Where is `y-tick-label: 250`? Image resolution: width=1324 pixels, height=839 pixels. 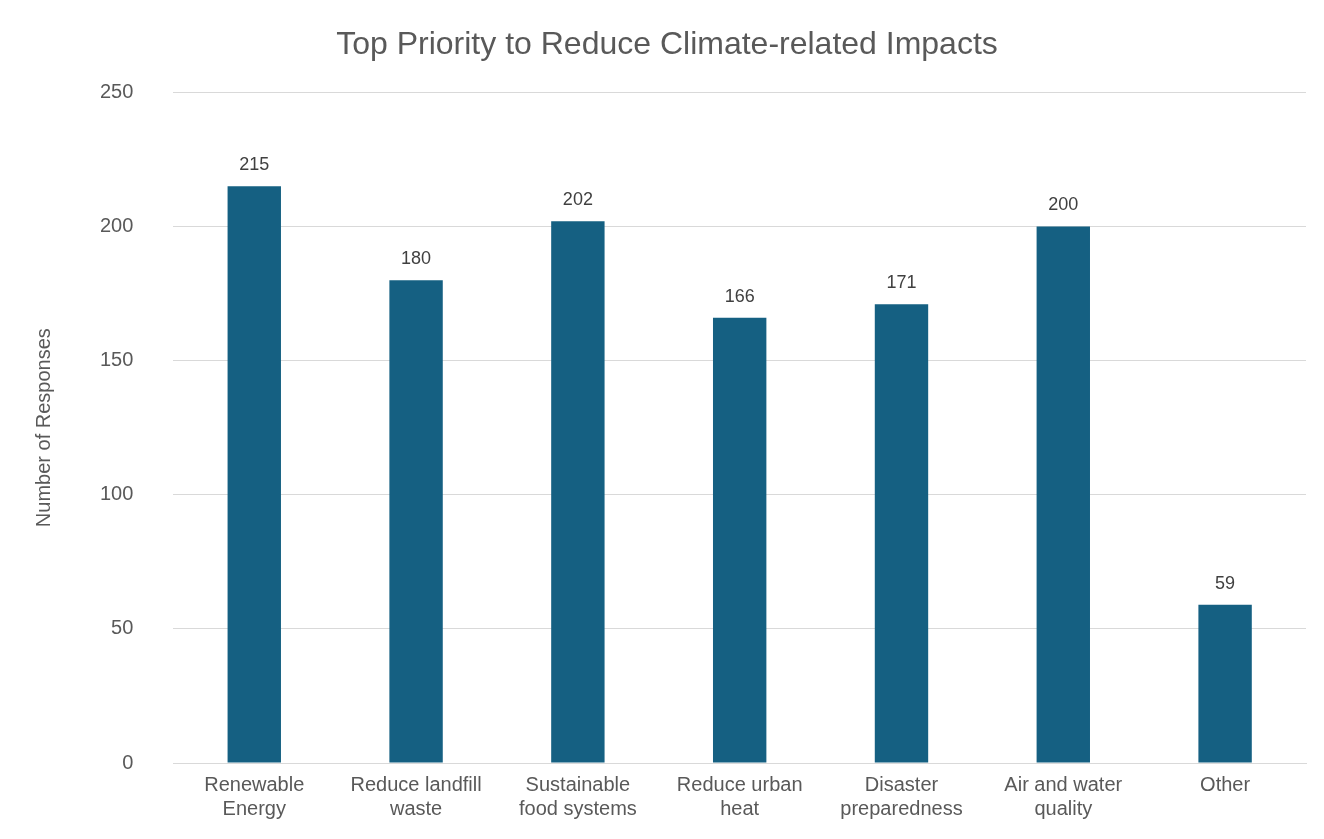 y-tick-label: 250 is located at coordinates (116, 90).